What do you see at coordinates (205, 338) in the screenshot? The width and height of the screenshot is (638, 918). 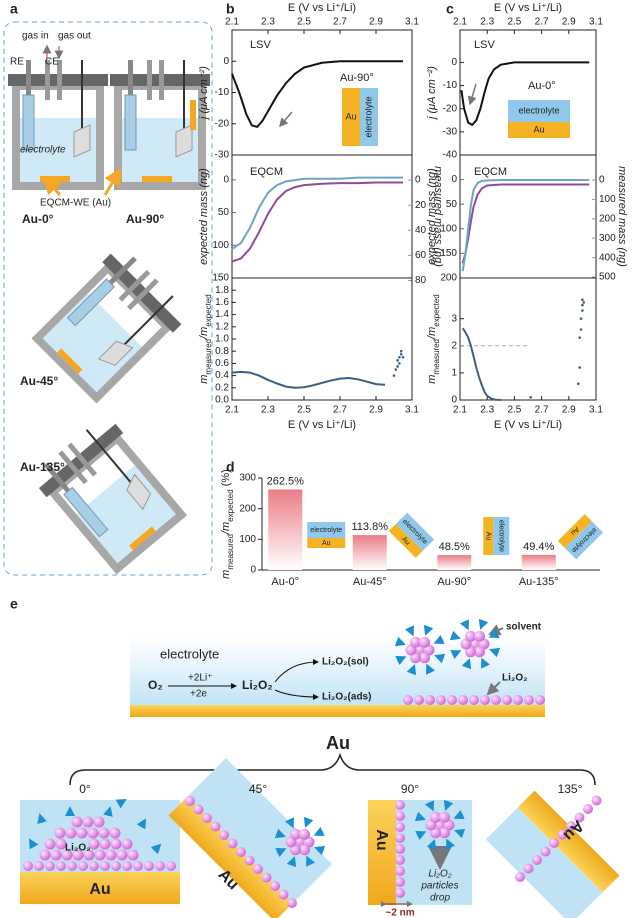 I see `y-axis-label: mmeasured/mexpected` at bounding box center [205, 338].